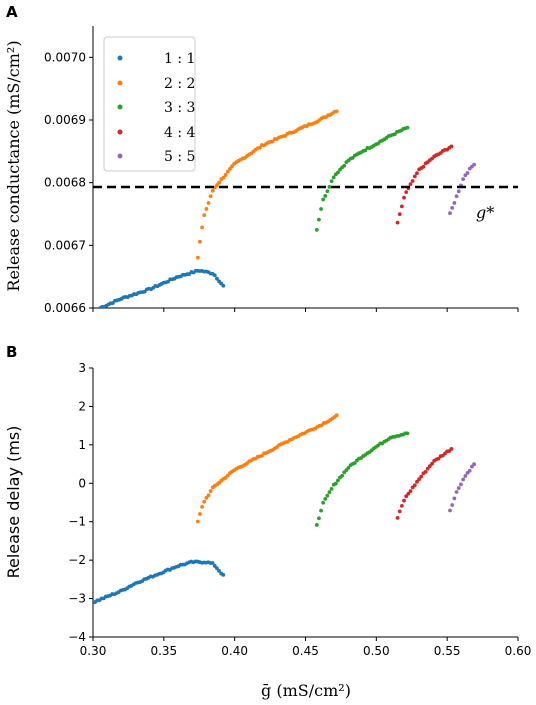 Image resolution: width=536 pixels, height=705 pixels. What do you see at coordinates (65, 308) in the screenshot?
I see `top-y-tick-label: 0.0066` at bounding box center [65, 308].